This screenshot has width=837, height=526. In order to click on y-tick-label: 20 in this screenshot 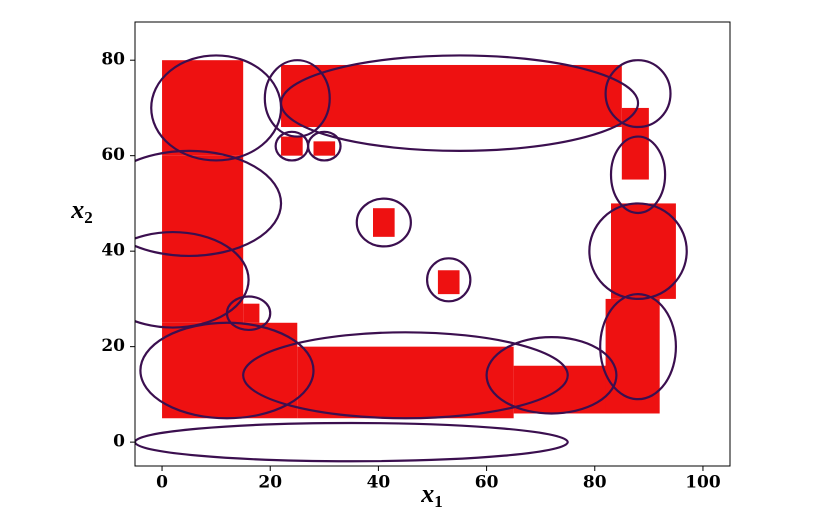, I will do `click(113, 346)`.